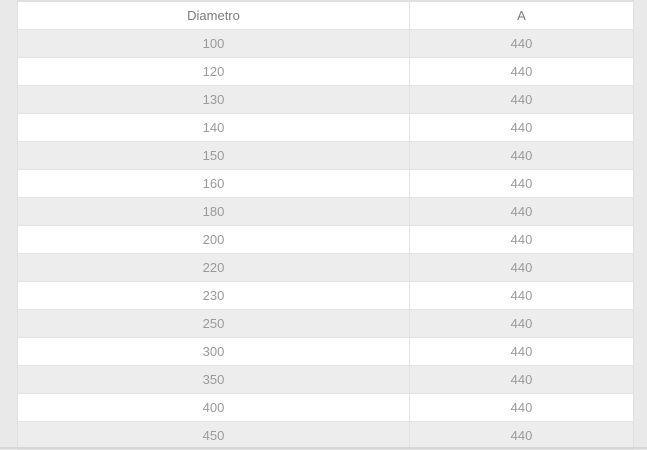  What do you see at coordinates (213, 239) in the screenshot?
I see `diametro-cell: 200` at bounding box center [213, 239].